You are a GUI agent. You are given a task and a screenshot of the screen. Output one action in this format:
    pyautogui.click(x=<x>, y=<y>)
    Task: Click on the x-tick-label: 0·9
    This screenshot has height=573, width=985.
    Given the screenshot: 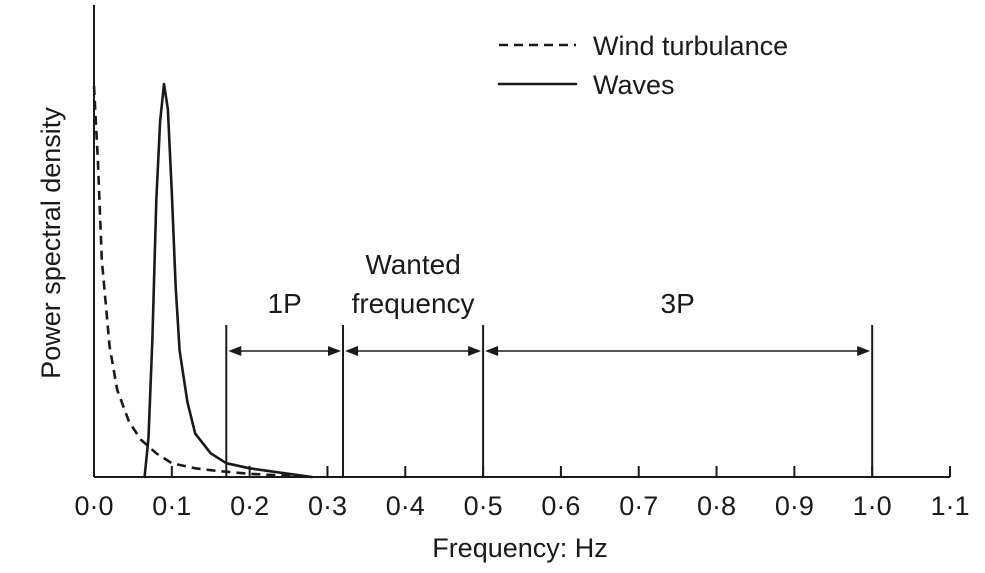 What is the action you would take?
    pyautogui.click(x=794, y=506)
    